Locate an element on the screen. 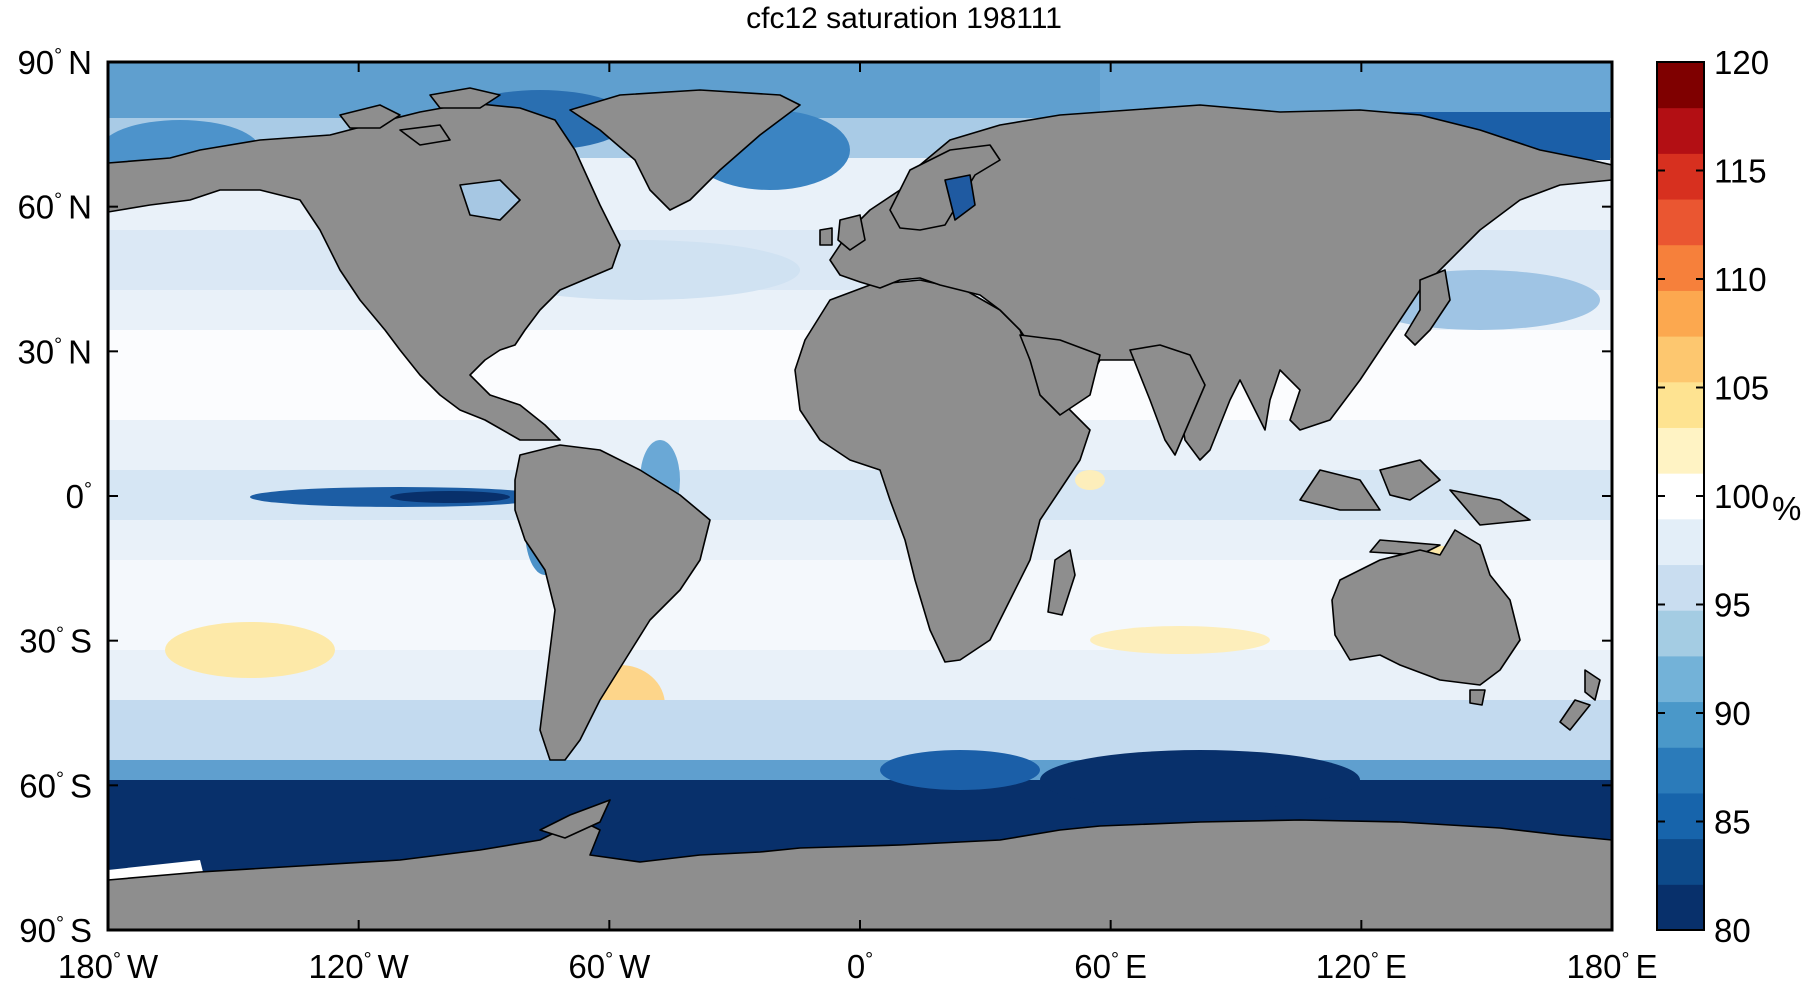 The image size is (1808, 984). y-tick-label: 60° N is located at coordinates (54, 207).